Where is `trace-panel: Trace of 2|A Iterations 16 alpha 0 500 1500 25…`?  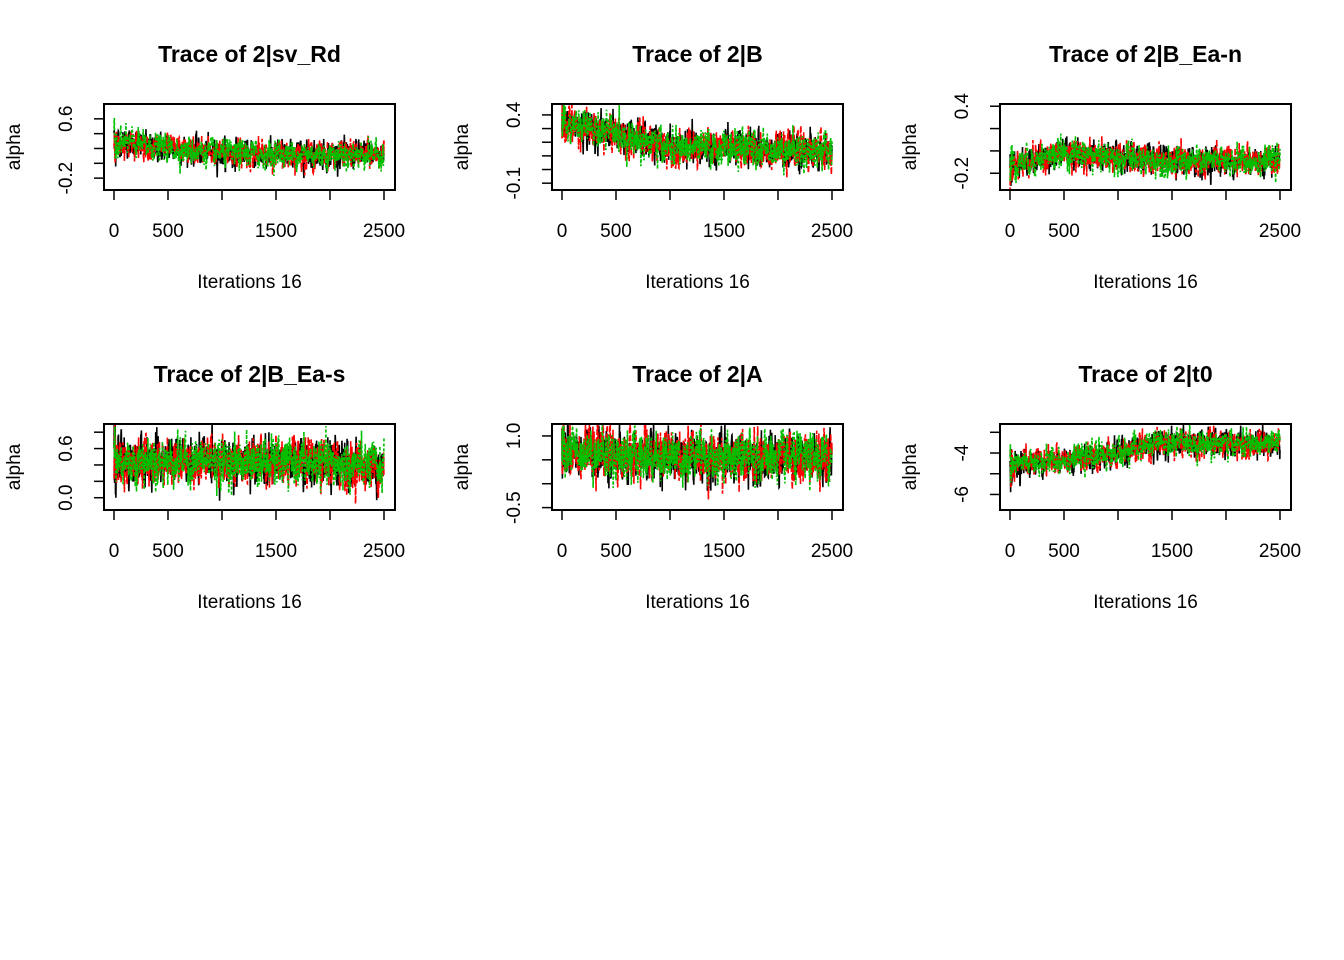 trace-panel: Trace of 2|A Iterations 16 alpha 0 500 1500 25… is located at coordinates (652, 487).